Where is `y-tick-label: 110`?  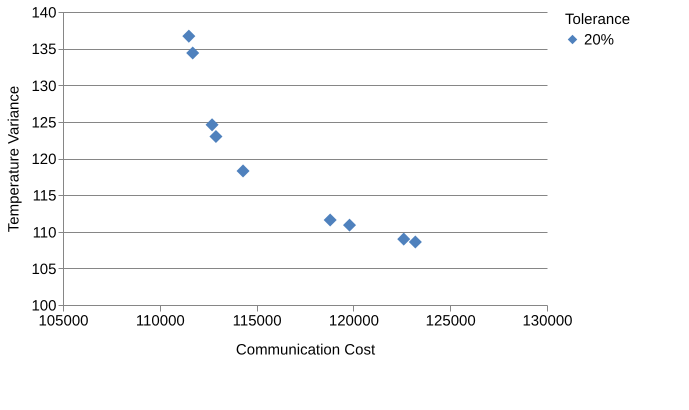
y-tick-label: 110 is located at coordinates (44, 233).